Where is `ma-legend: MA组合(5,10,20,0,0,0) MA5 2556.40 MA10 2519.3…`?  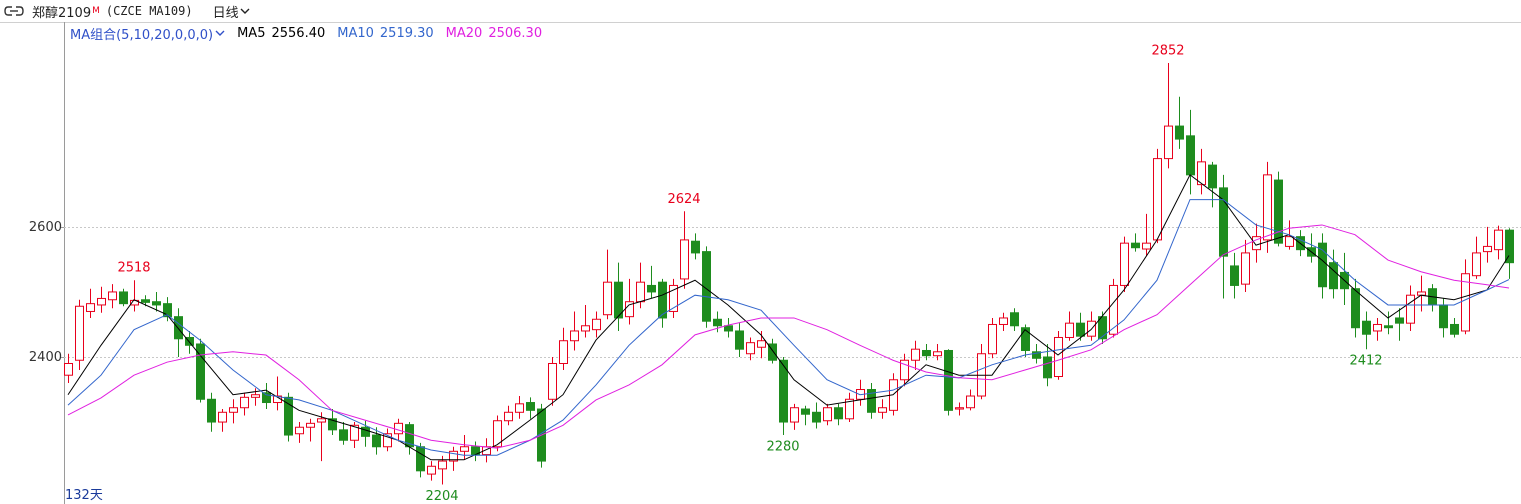
ma-legend: MA组合(5,10,20,0,0,0) MA5 2556.40 MA10 2519.3… is located at coordinates (312, 33).